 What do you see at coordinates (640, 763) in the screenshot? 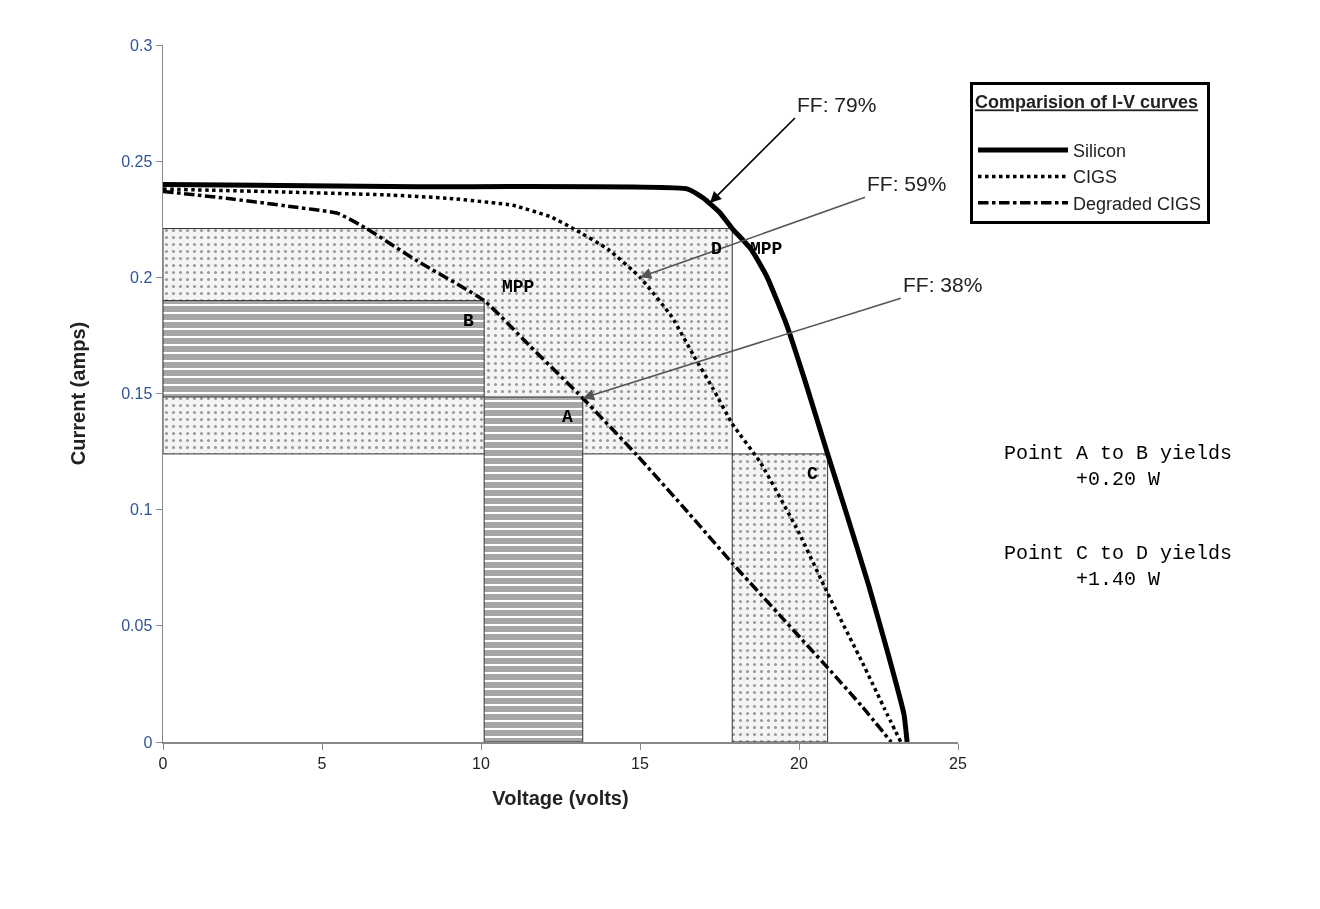
I see `x-tick-label: 15` at bounding box center [640, 763].